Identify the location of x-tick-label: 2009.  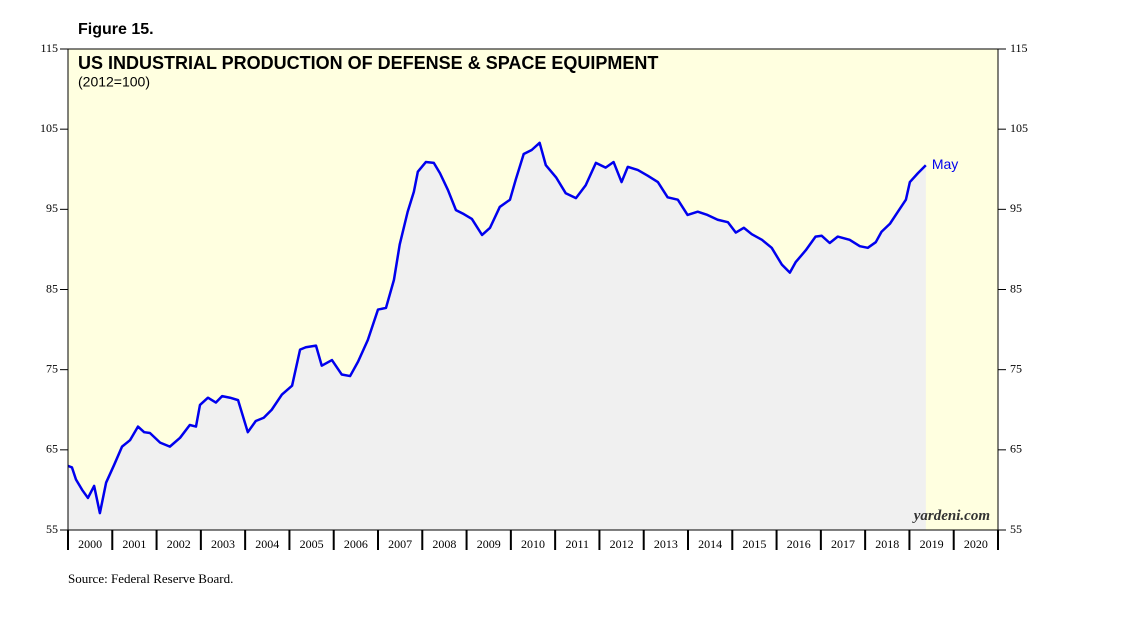
(489, 544).